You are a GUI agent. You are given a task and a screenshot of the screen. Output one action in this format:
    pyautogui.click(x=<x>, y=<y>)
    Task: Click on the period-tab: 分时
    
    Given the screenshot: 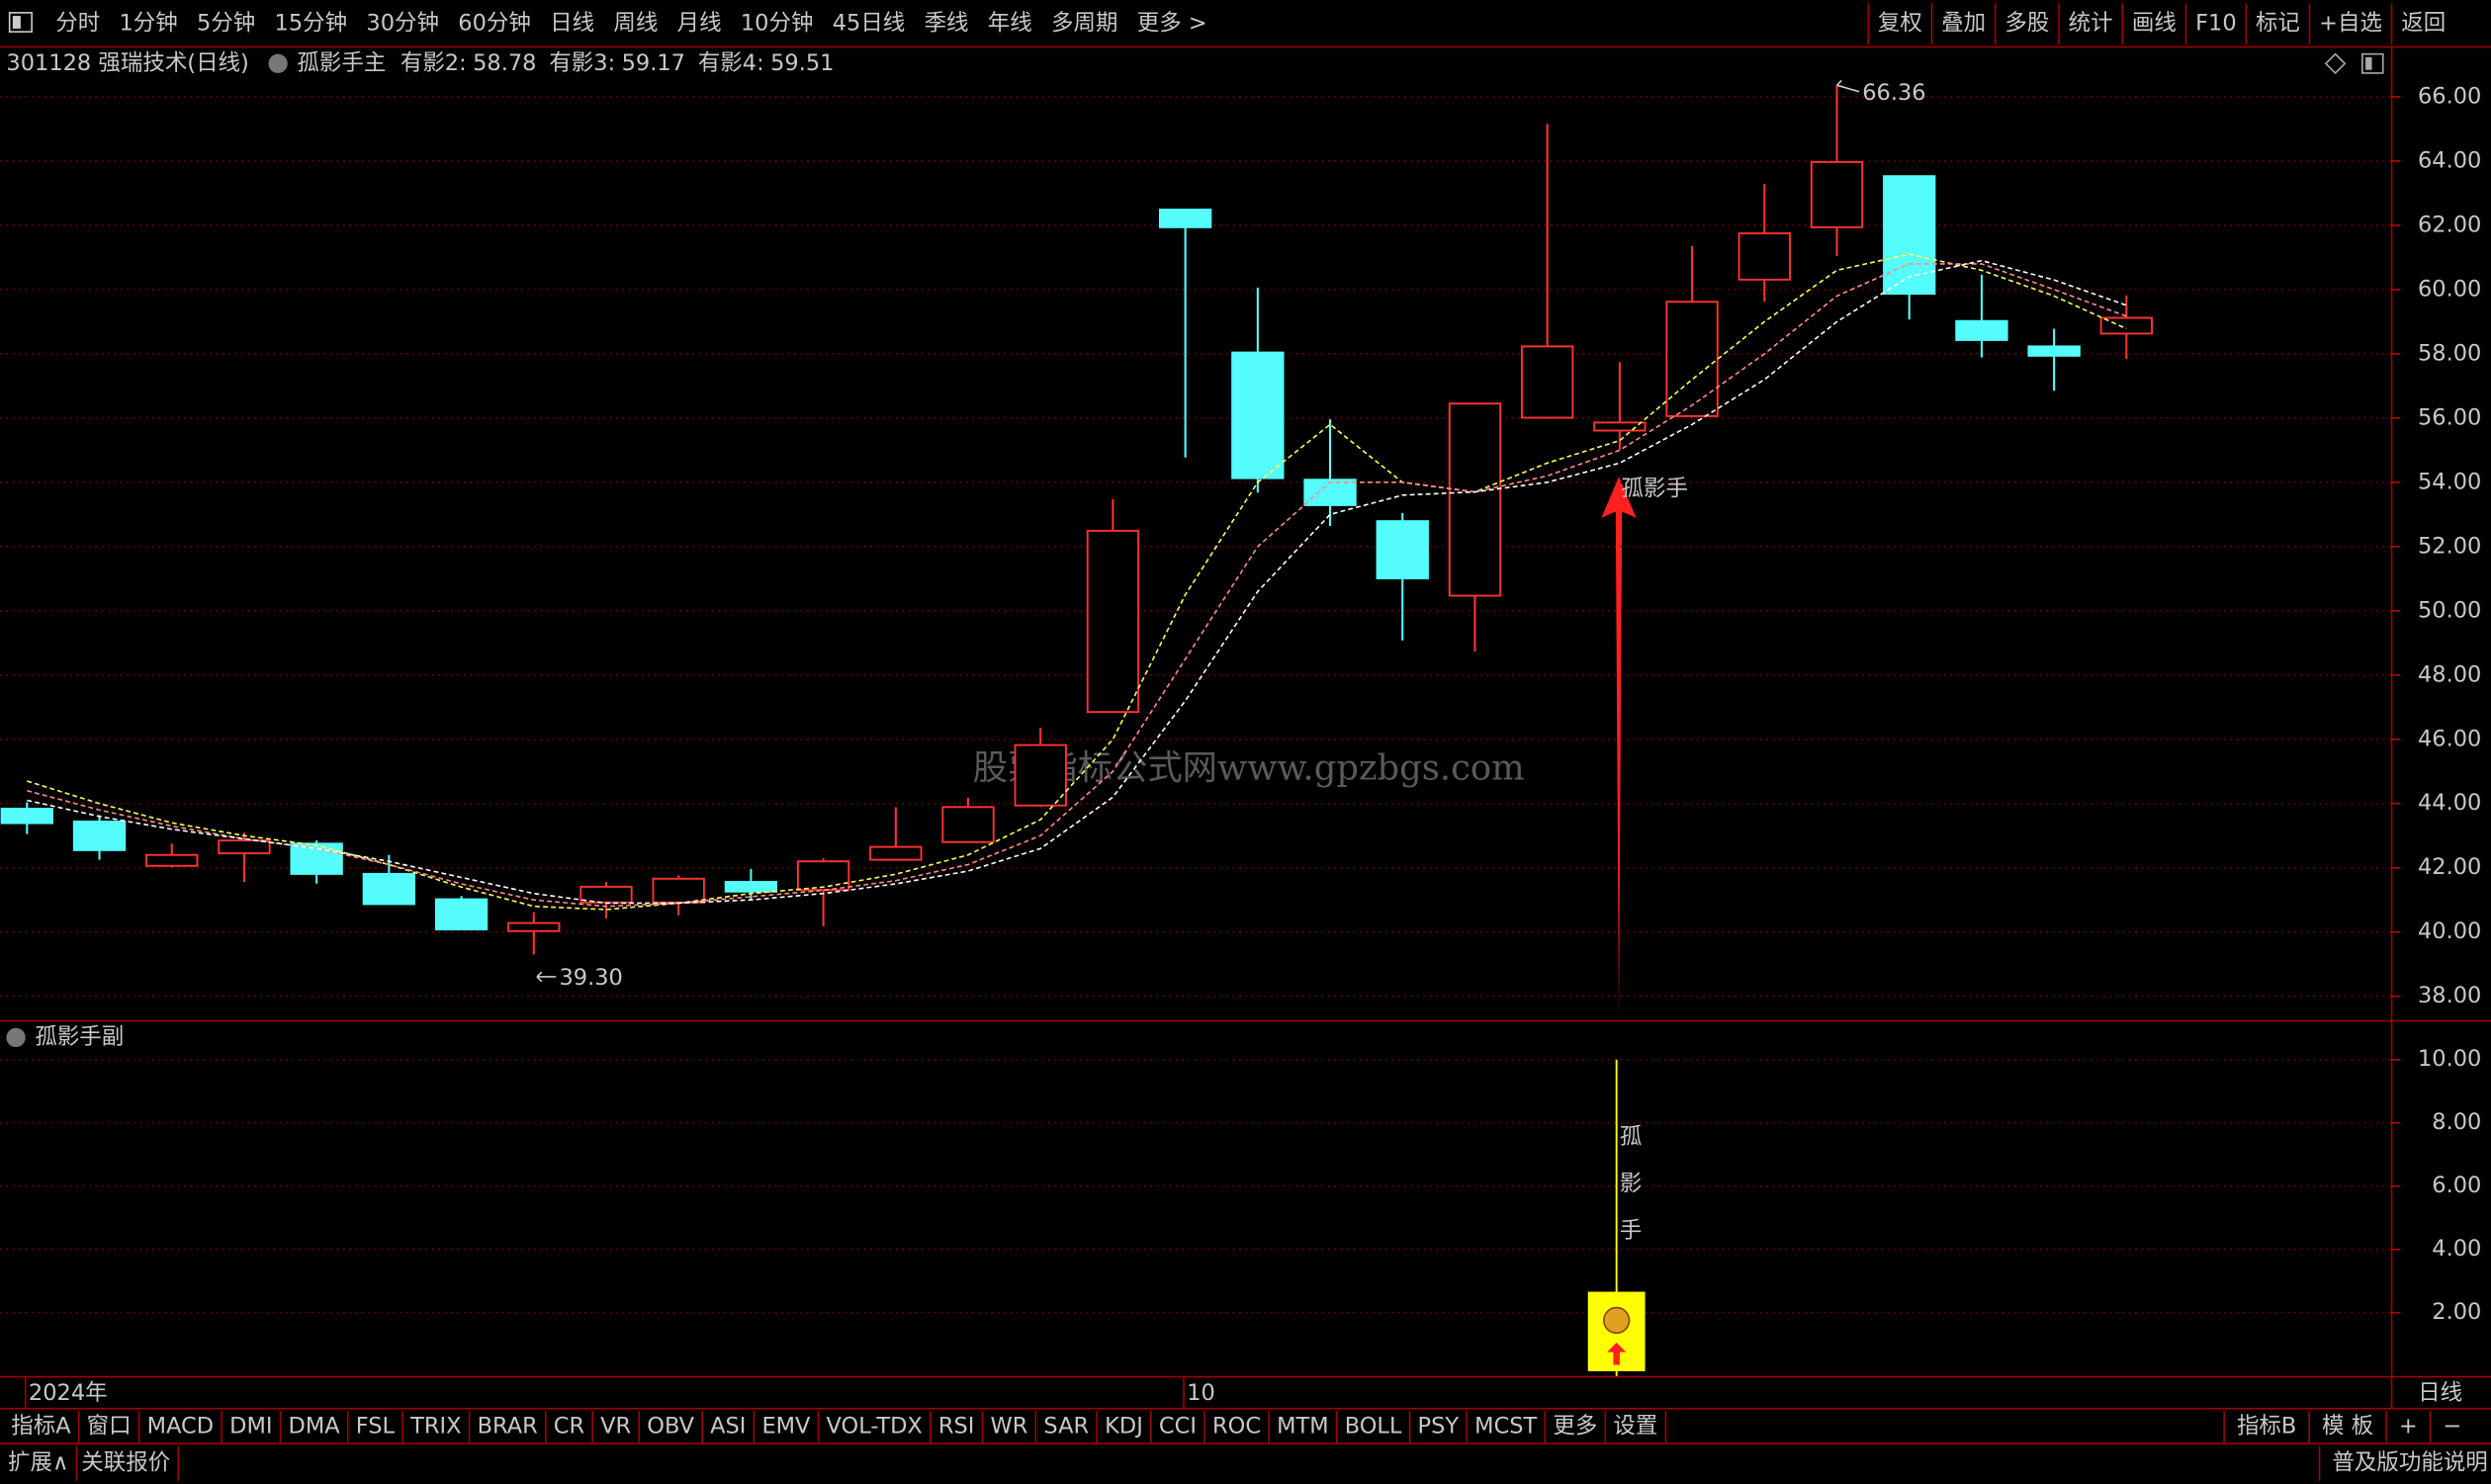 What is the action you would take?
    pyautogui.click(x=77, y=24)
    